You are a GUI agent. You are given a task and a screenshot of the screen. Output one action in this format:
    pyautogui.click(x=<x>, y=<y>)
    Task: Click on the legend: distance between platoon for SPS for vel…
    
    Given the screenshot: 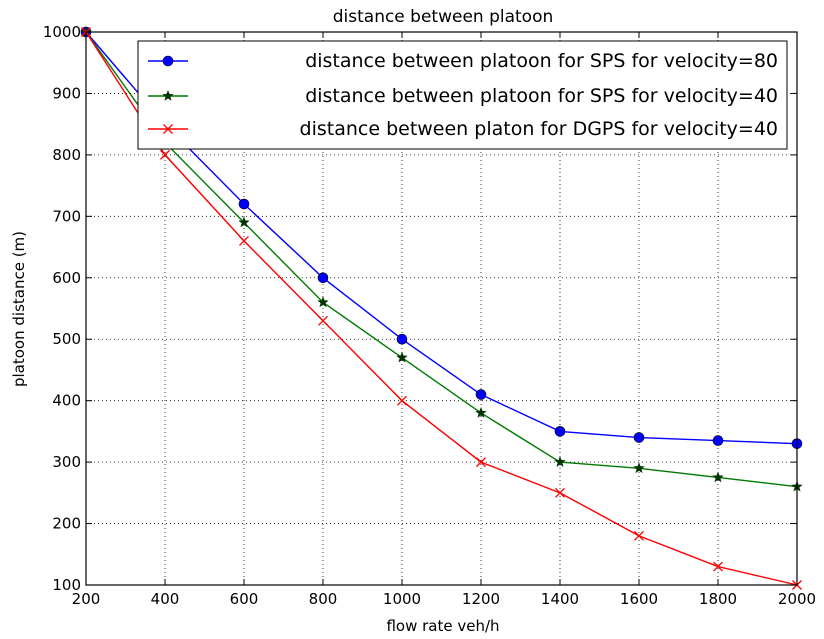 What is the action you would take?
    pyautogui.click(x=462, y=95)
    